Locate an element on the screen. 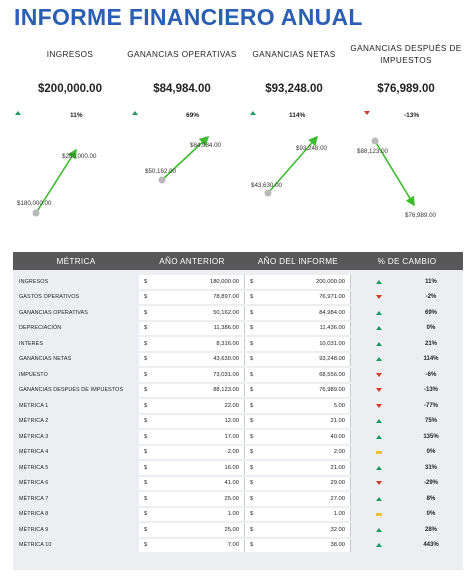  amount: 25.00 is located at coordinates (231, 529).